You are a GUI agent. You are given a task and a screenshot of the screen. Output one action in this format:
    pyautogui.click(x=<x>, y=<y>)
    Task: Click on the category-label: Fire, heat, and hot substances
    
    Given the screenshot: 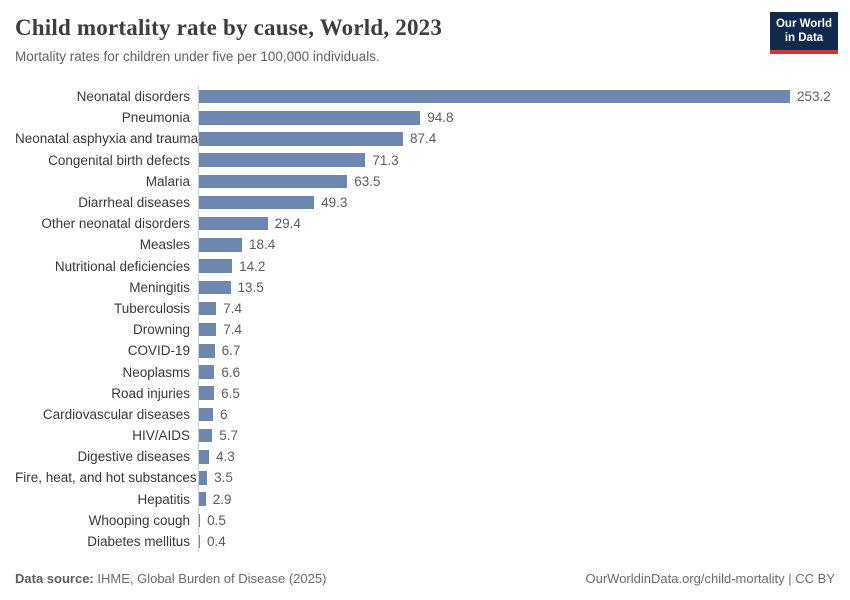 What is the action you would take?
    pyautogui.click(x=106, y=478)
    